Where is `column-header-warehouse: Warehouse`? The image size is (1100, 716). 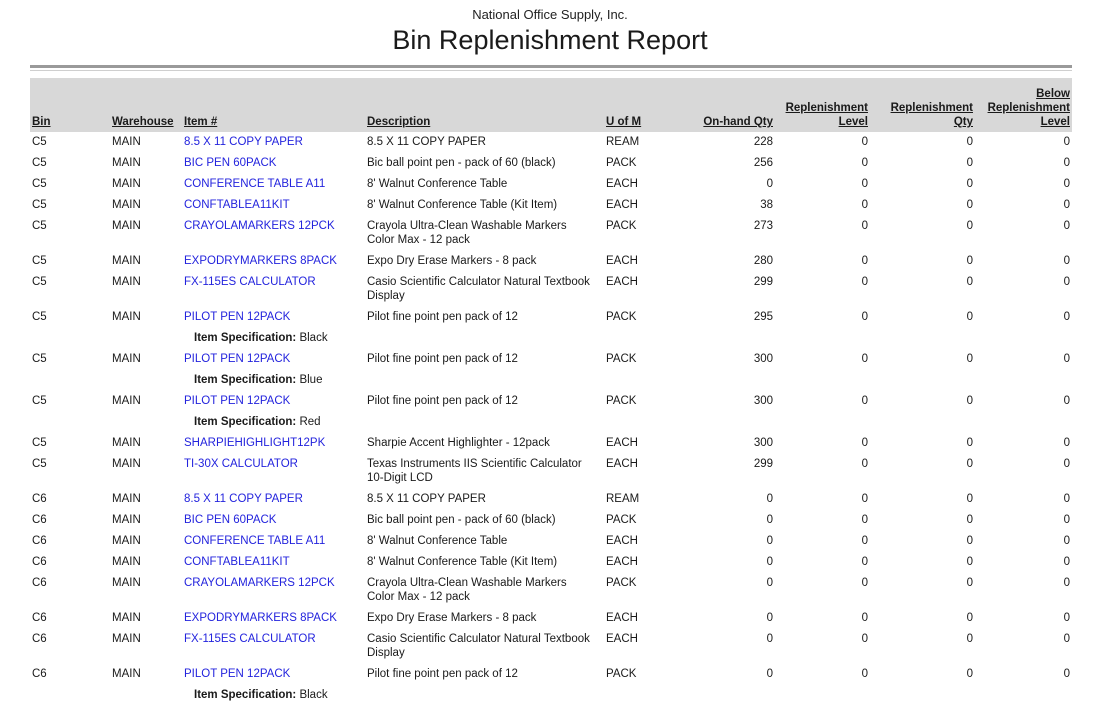
column-header-warehouse: Warehouse is located at coordinates (146, 122).